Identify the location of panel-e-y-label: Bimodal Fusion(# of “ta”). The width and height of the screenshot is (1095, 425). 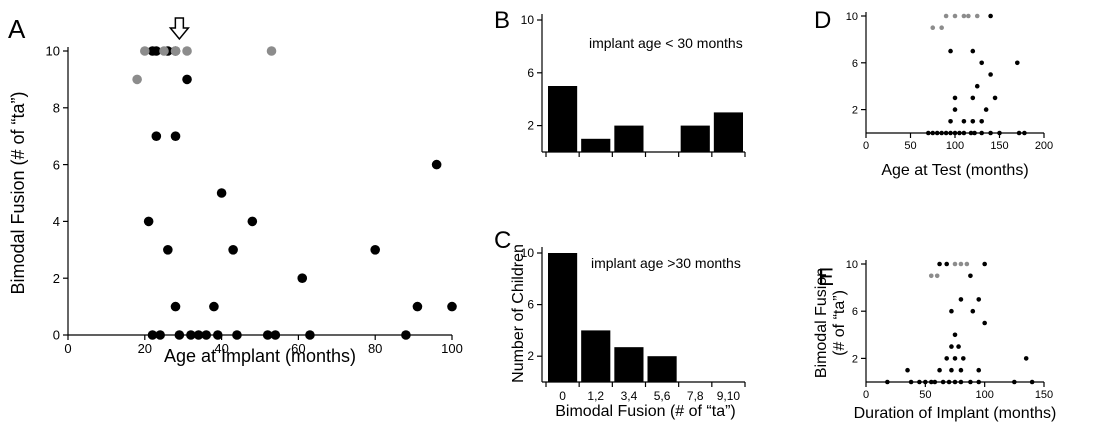
(830, 323).